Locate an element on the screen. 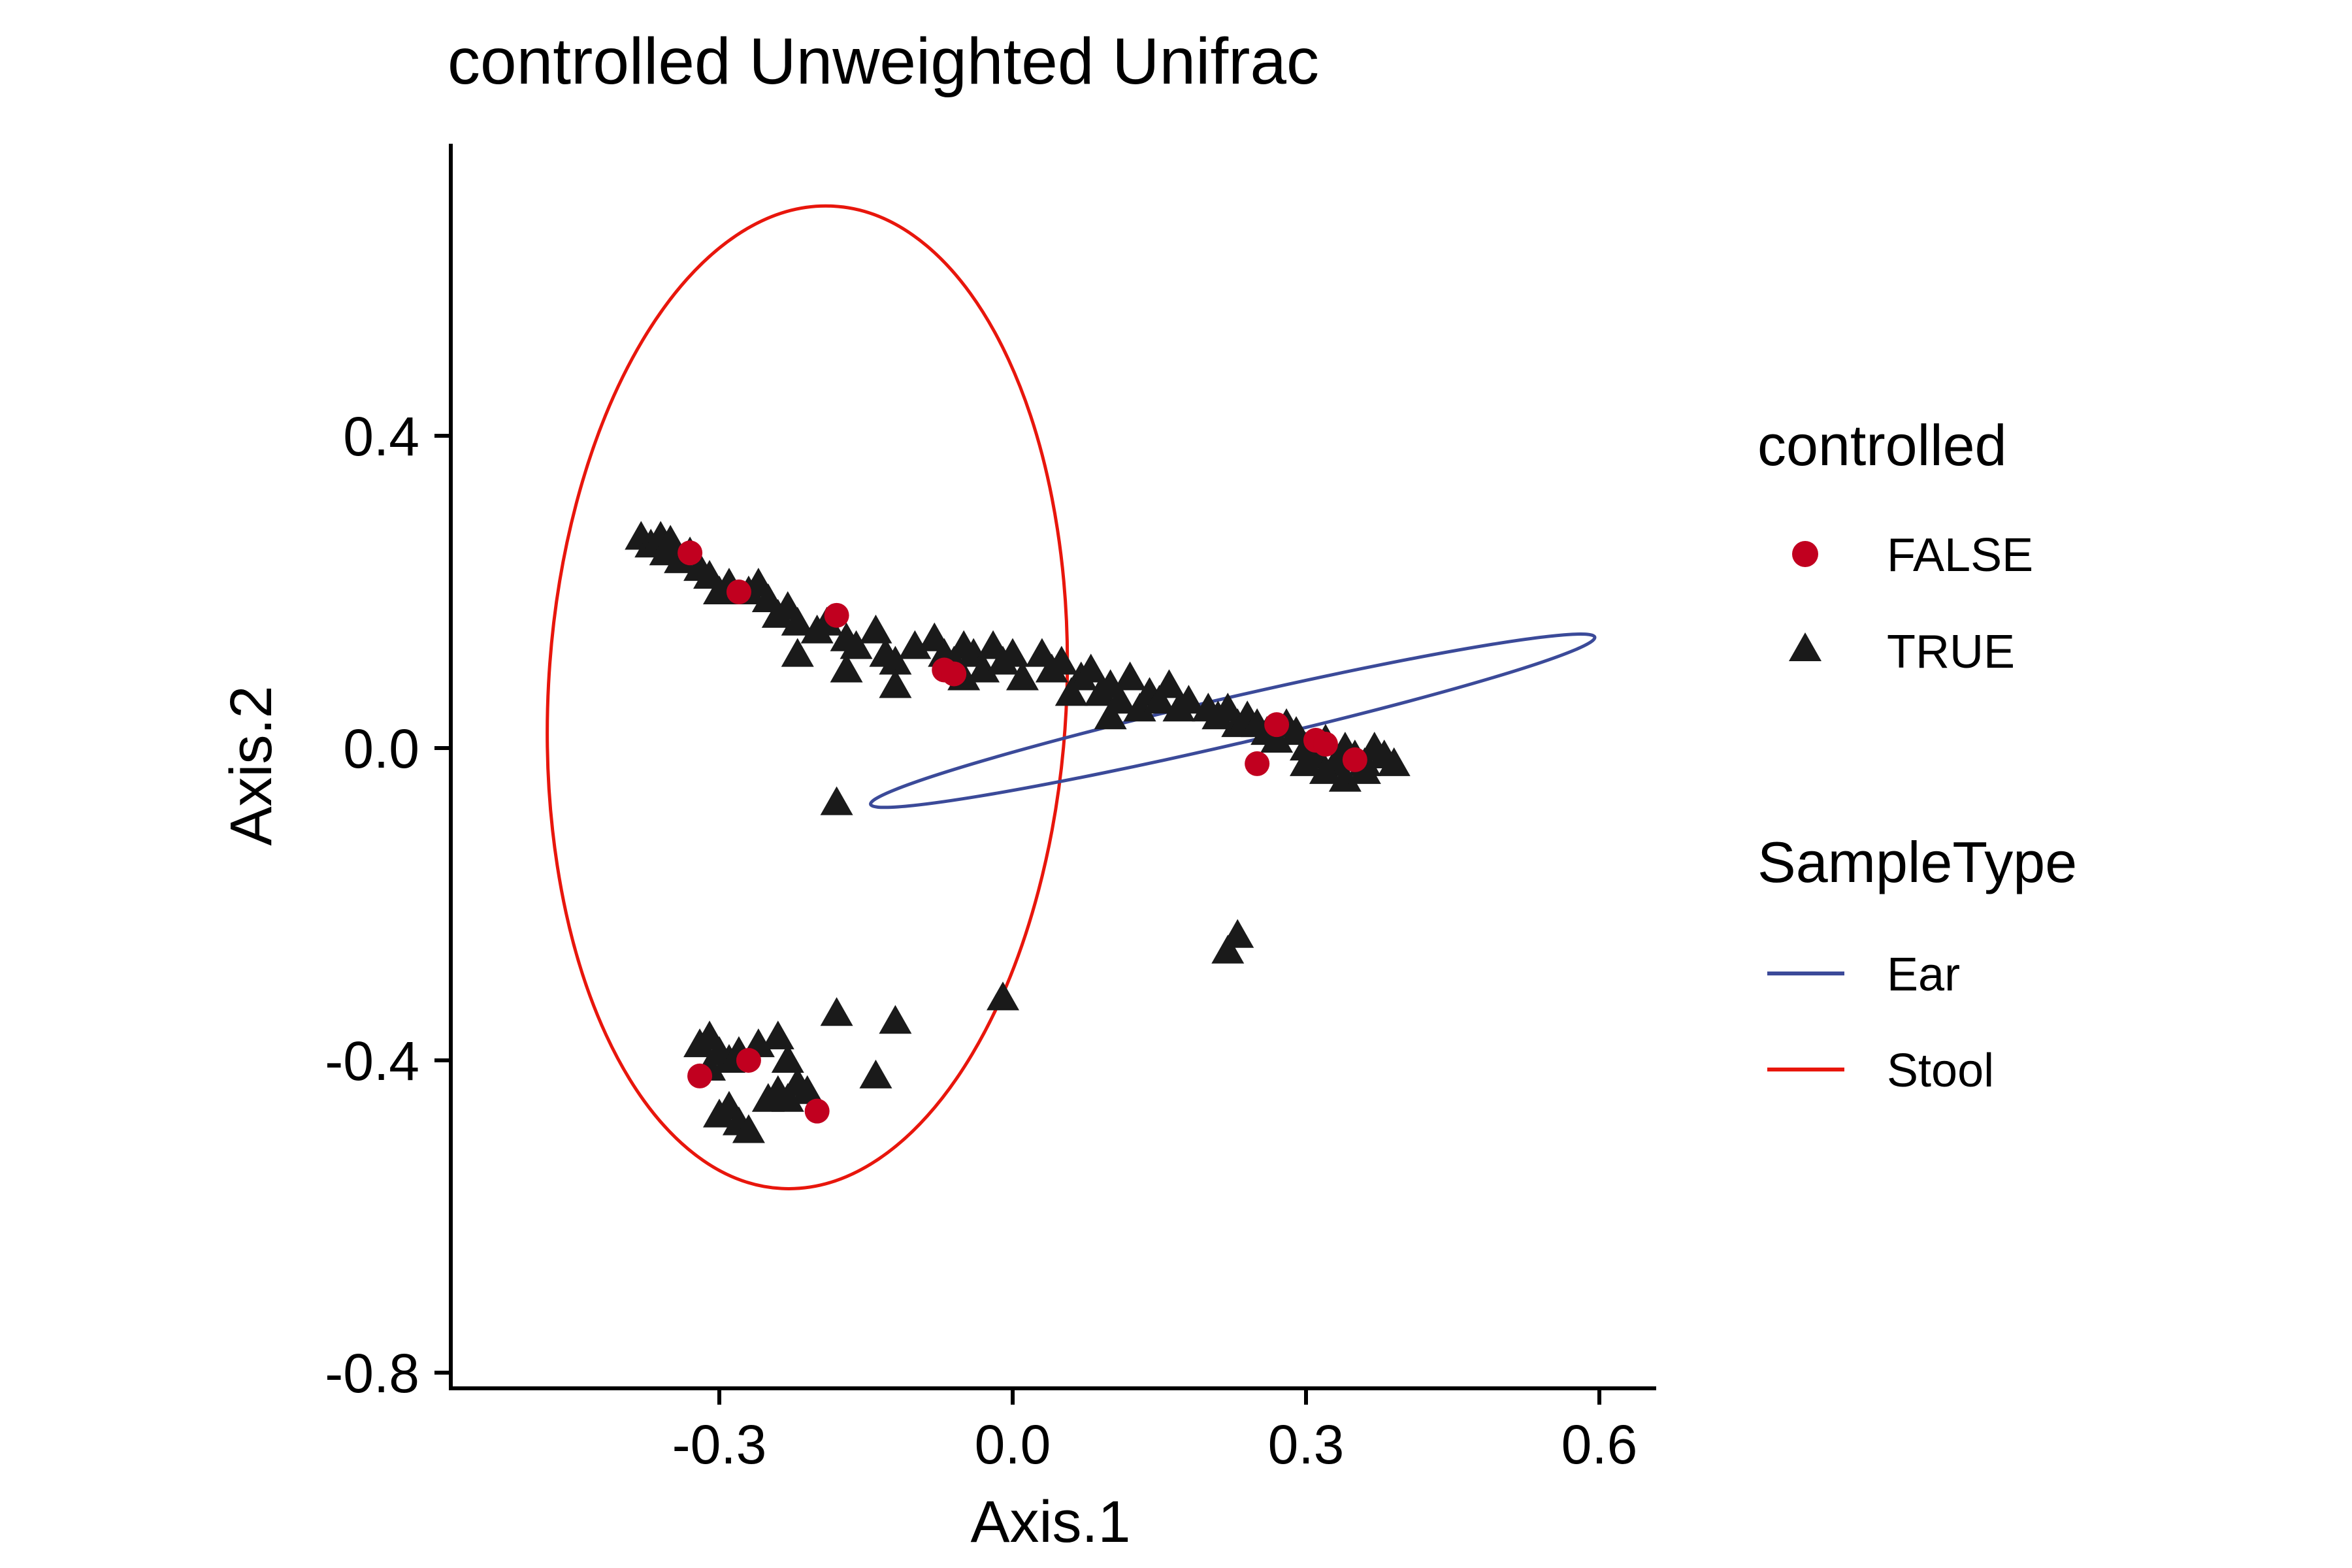  point-layer is located at coordinates (1018, 832).